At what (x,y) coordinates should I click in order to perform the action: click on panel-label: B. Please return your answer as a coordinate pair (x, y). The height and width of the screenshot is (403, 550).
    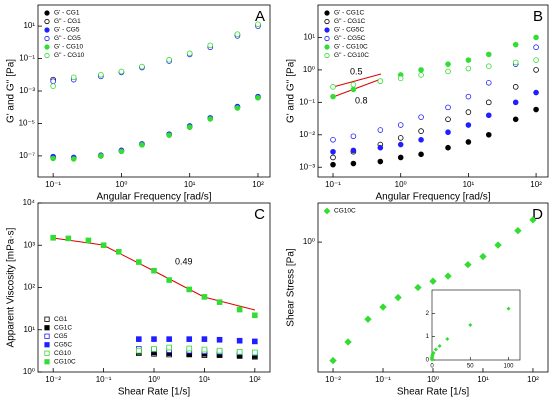
    Looking at the image, I should click on (538, 16).